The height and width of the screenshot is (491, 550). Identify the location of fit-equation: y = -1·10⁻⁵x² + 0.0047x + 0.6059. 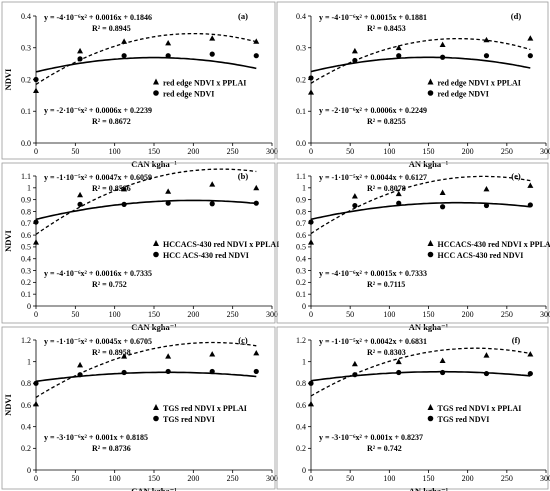
(98, 177).